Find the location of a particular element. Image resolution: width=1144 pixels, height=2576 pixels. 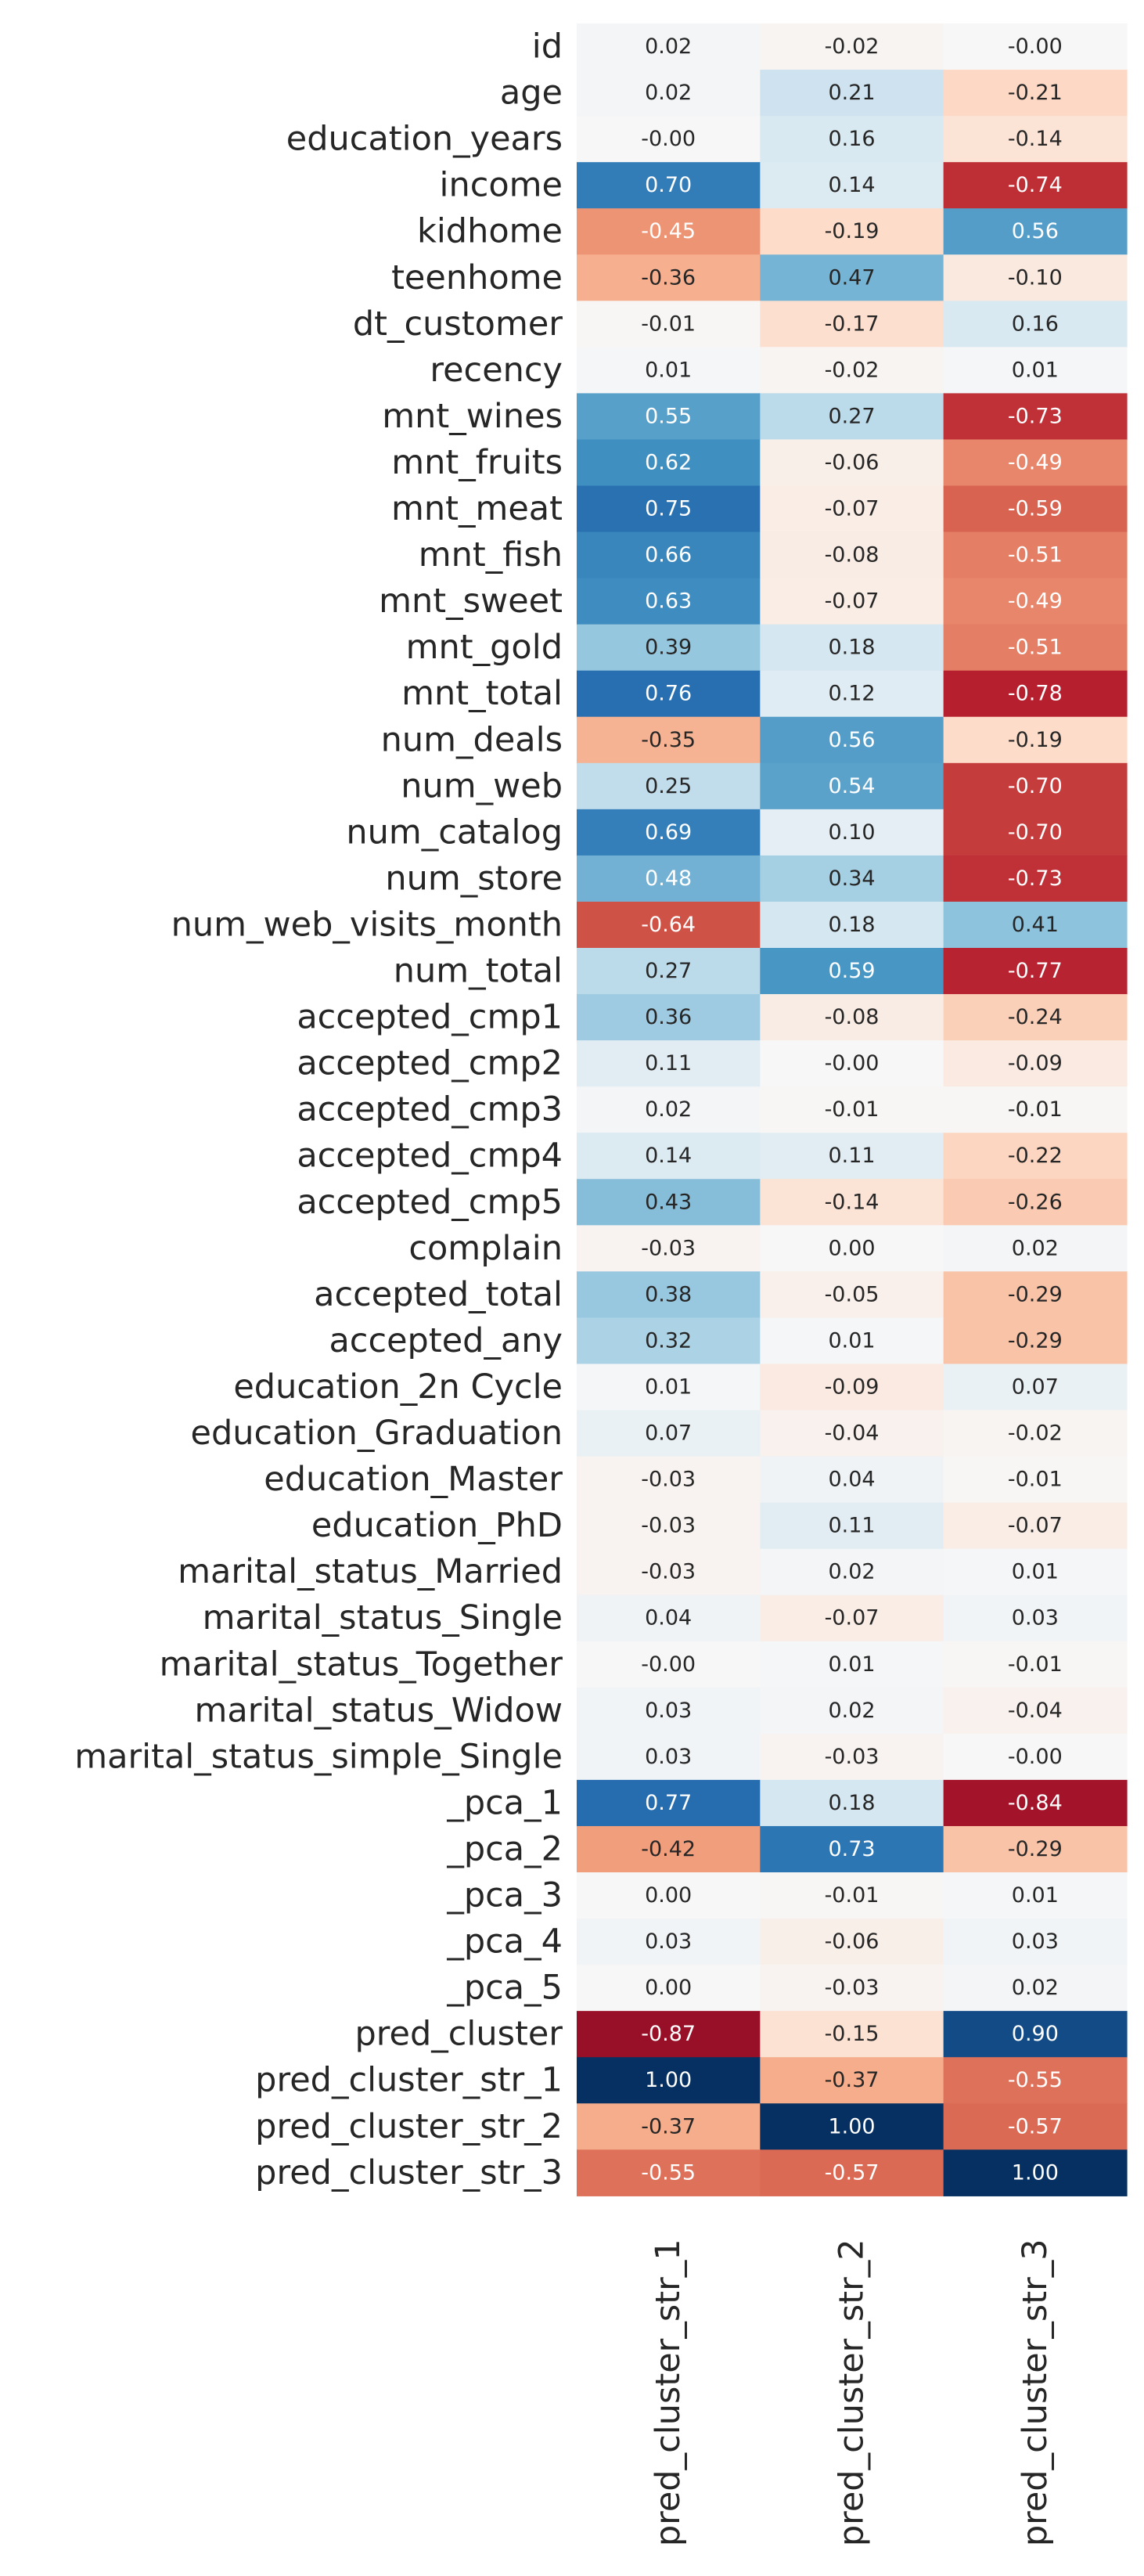

cell-value-accepted-cmp1-pred-cluster-str-3: -0.24 is located at coordinates (1035, 1017).